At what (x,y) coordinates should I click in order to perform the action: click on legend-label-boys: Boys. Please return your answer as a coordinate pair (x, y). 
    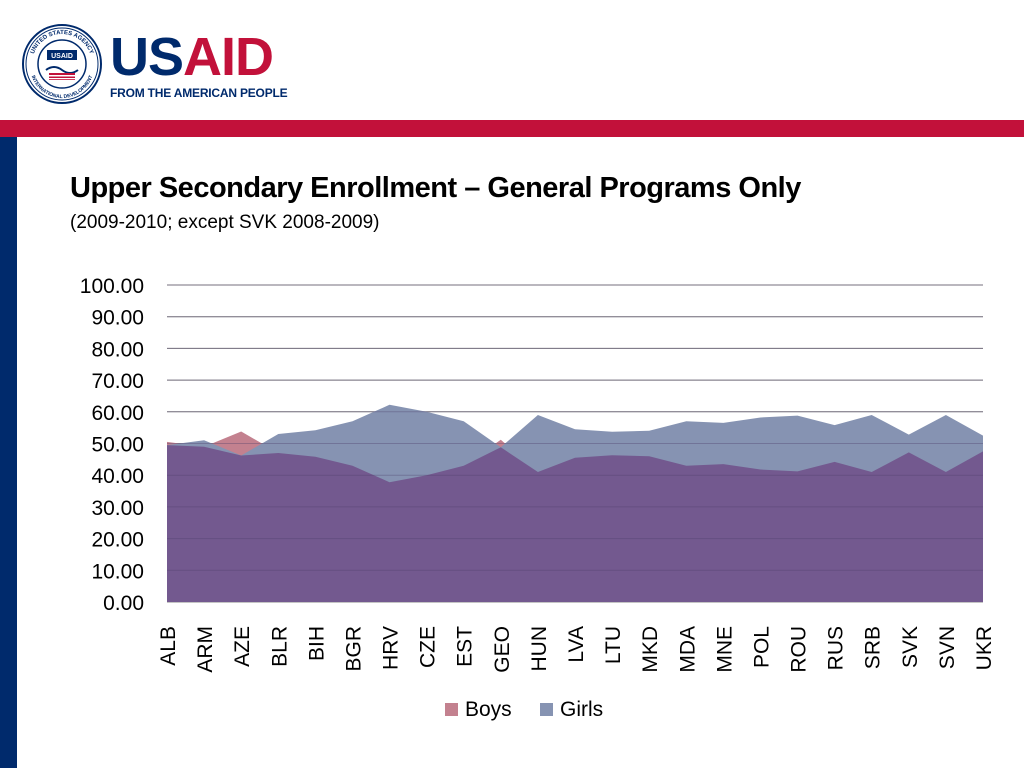
    Looking at the image, I should click on (488, 709).